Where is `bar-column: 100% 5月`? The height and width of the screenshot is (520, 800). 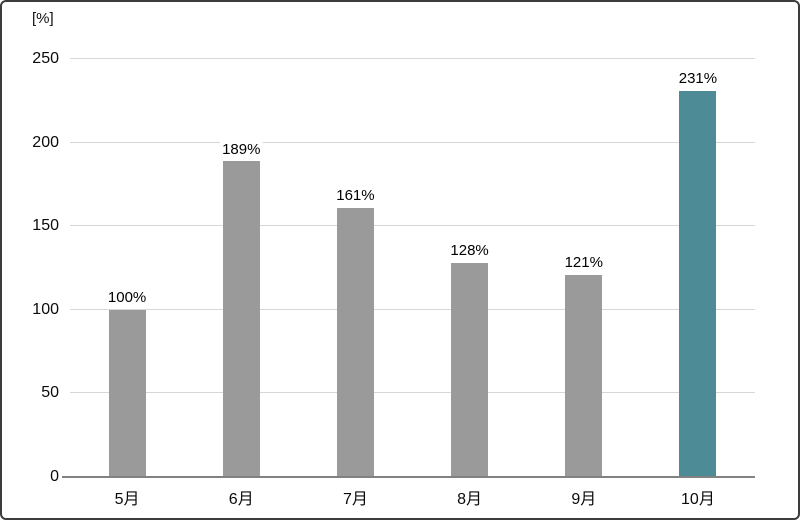 bar-column: 100% 5月 is located at coordinates (127, 283).